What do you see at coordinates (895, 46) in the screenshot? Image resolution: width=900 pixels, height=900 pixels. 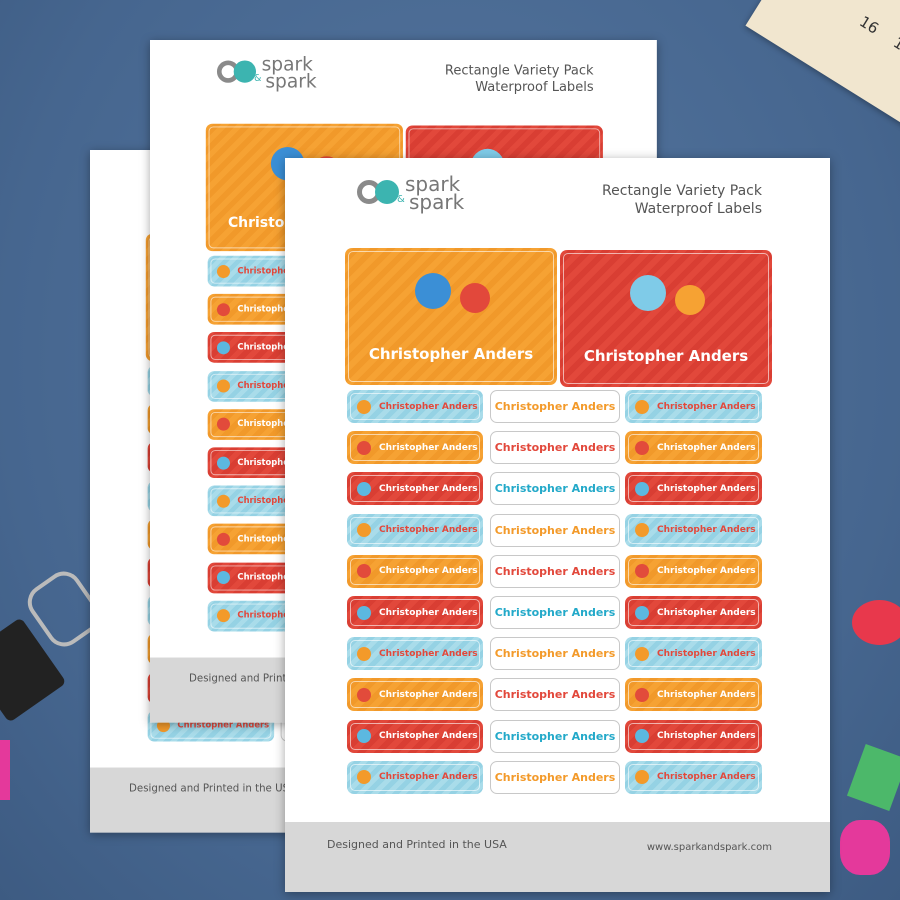 I see `ruler-number: 17` at bounding box center [895, 46].